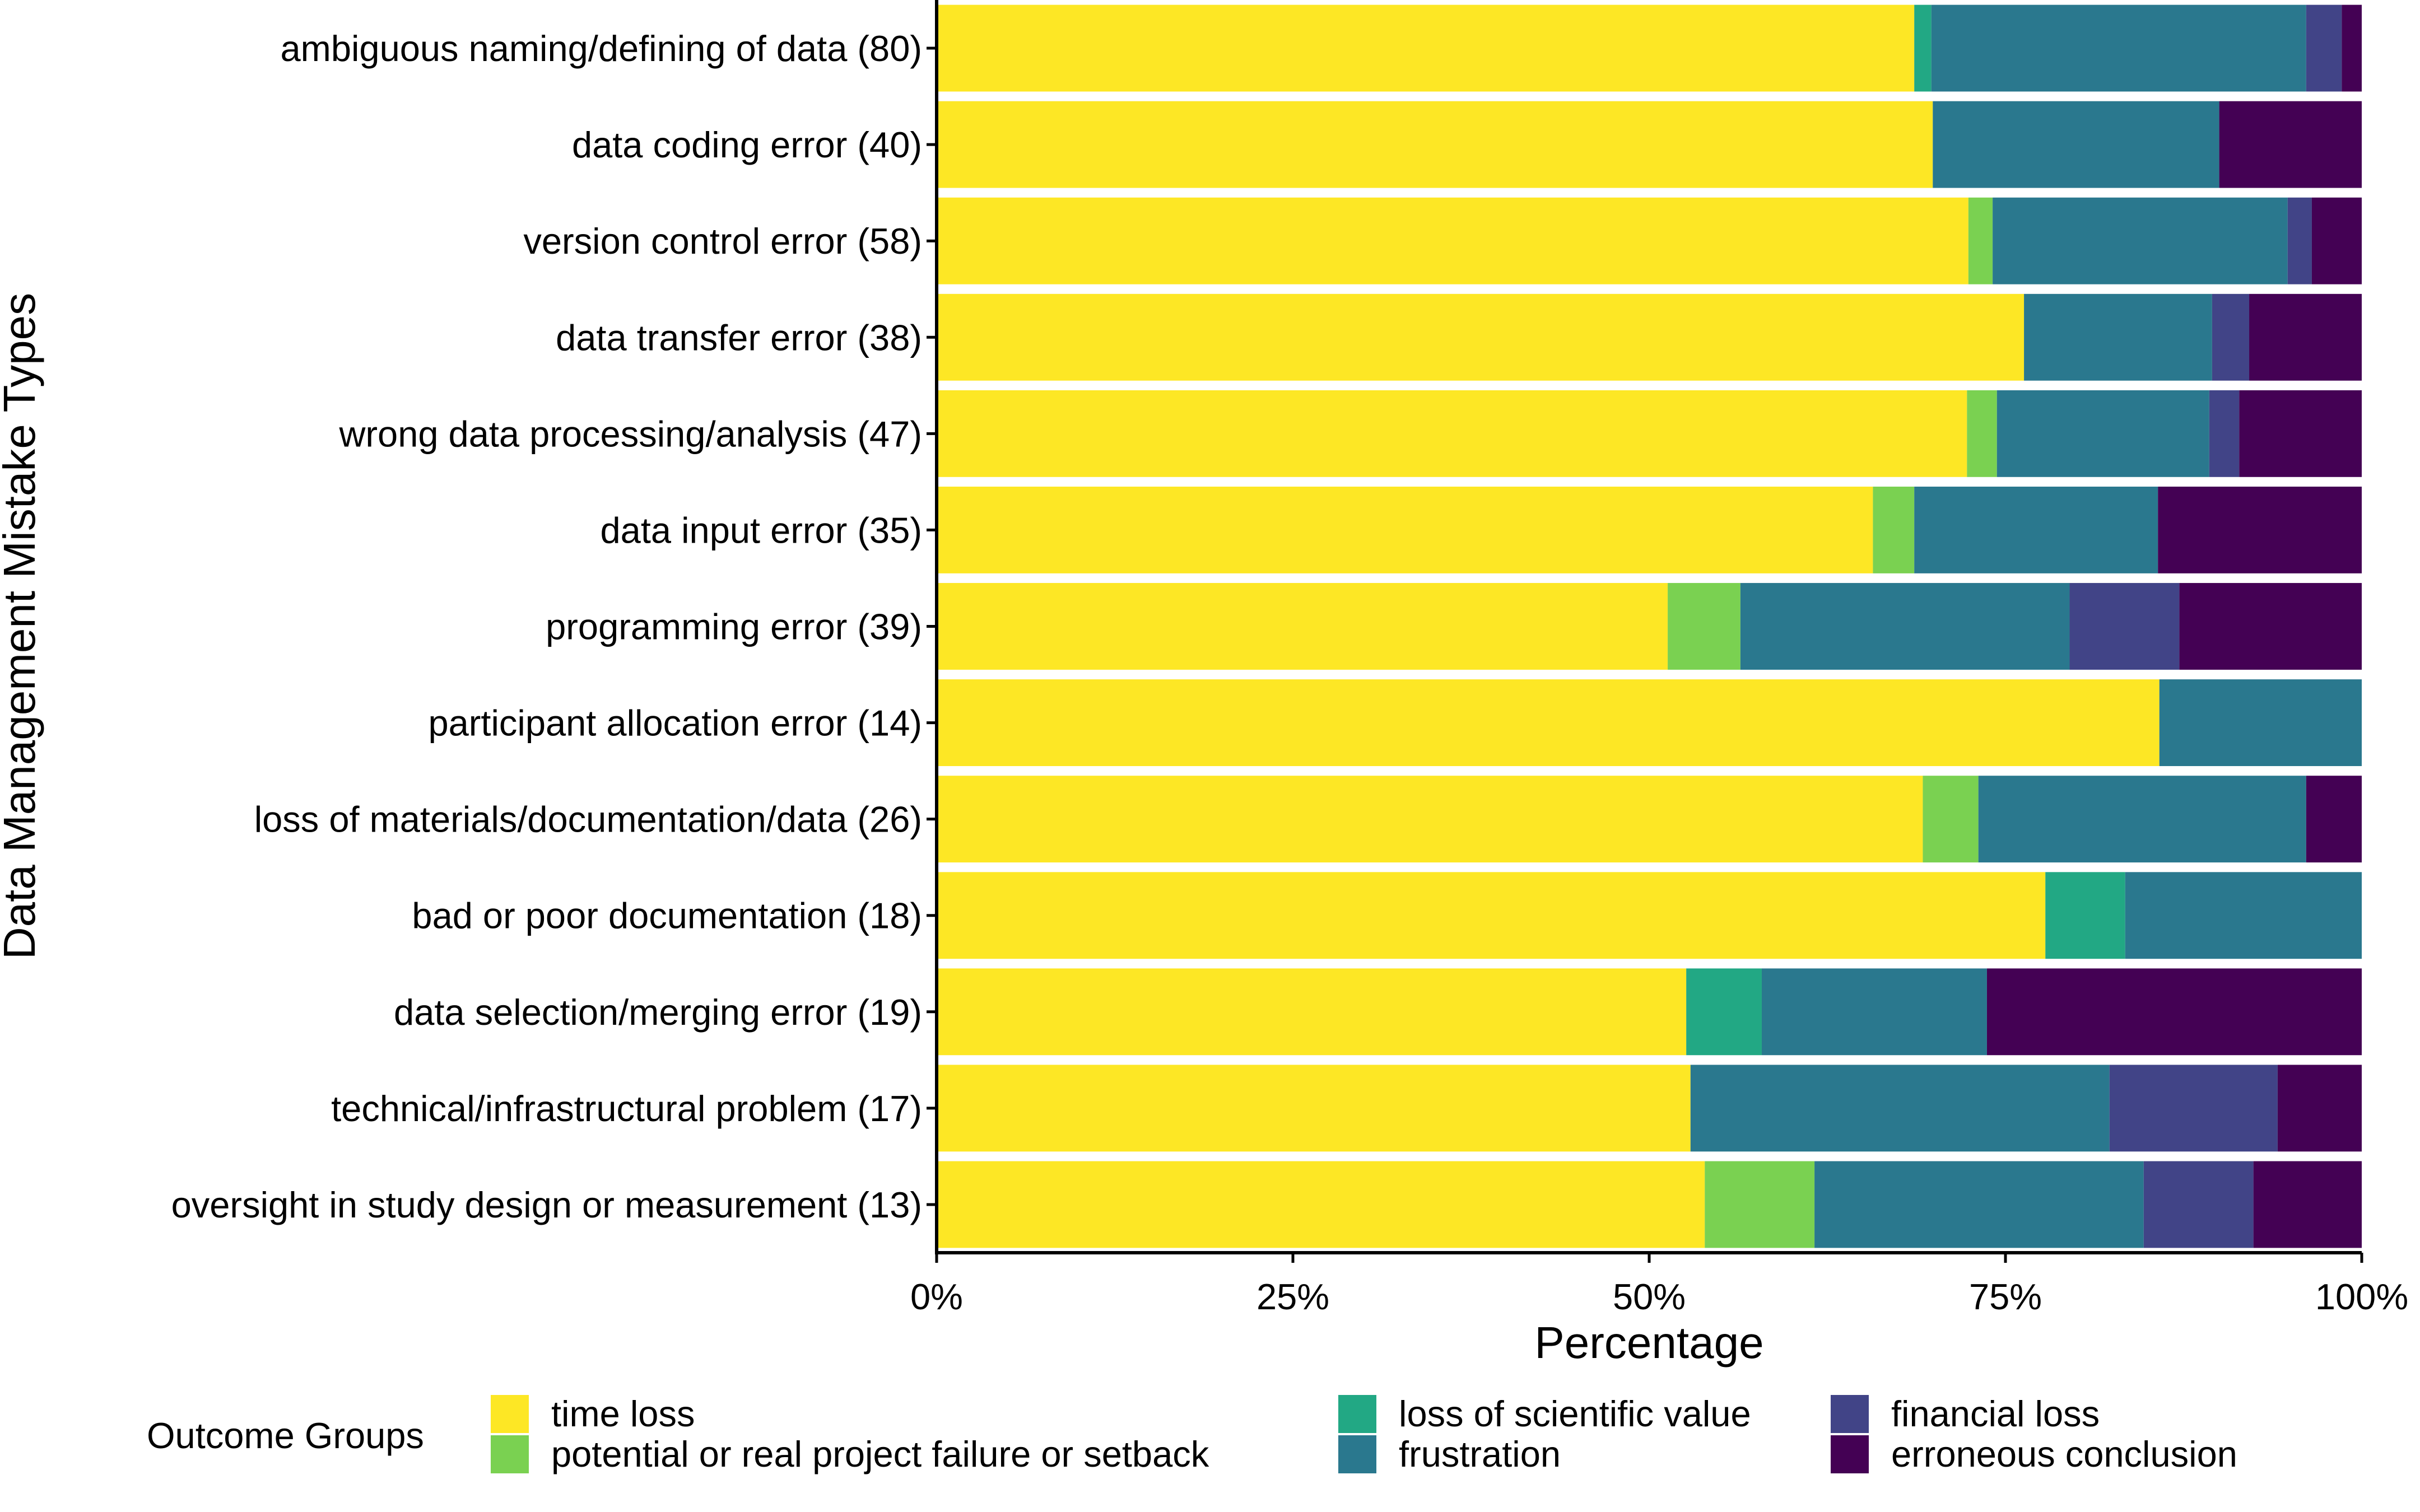 The image size is (2420, 1512). I want to click on legend-item-label: financial loss, so click(1996, 1414).